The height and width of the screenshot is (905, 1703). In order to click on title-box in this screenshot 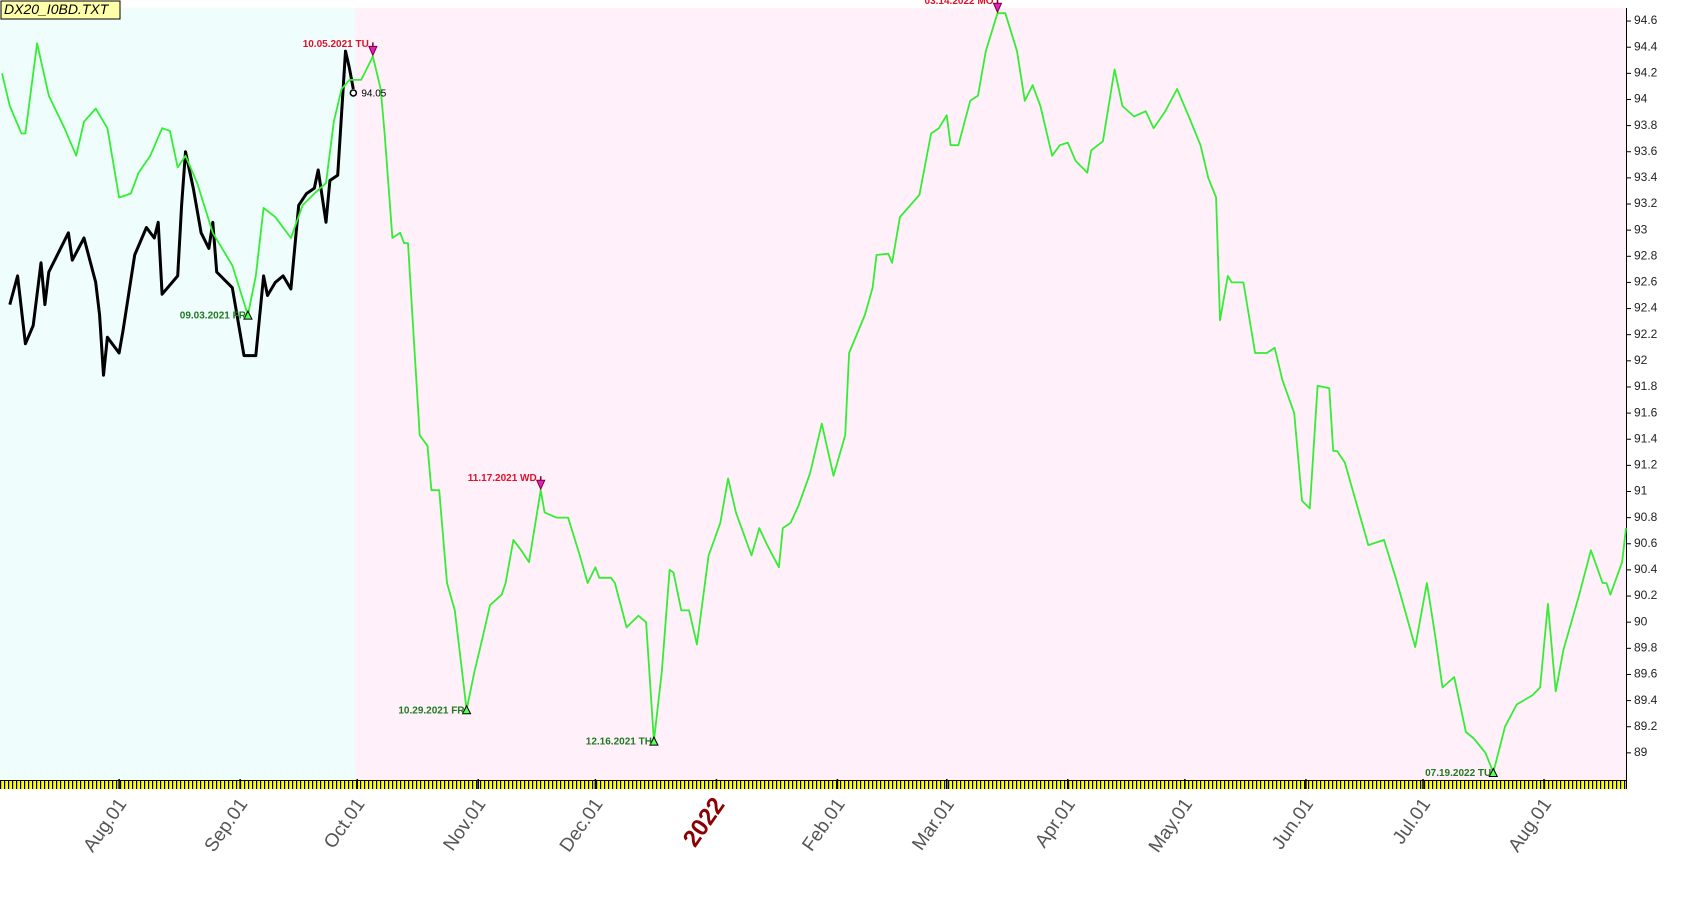, I will do `click(60, 10)`.